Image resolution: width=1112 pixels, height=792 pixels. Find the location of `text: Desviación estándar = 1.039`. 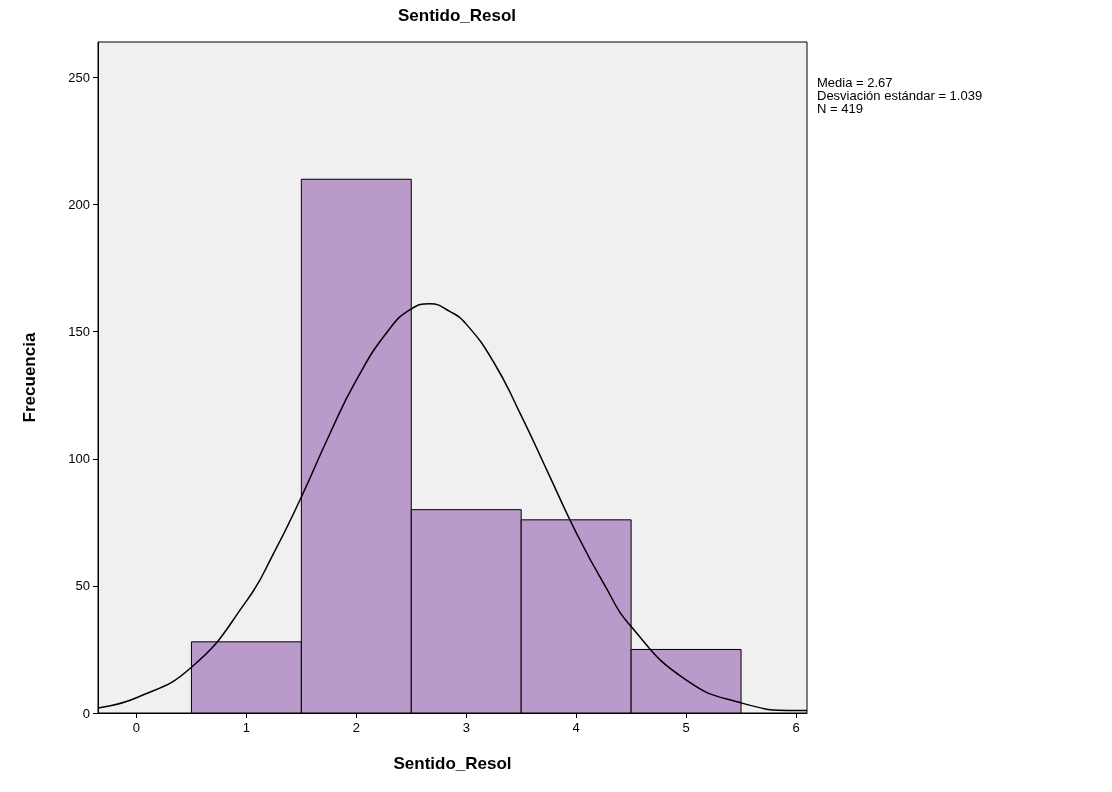

text: Desviación estándar = 1.039 is located at coordinates (900, 95).